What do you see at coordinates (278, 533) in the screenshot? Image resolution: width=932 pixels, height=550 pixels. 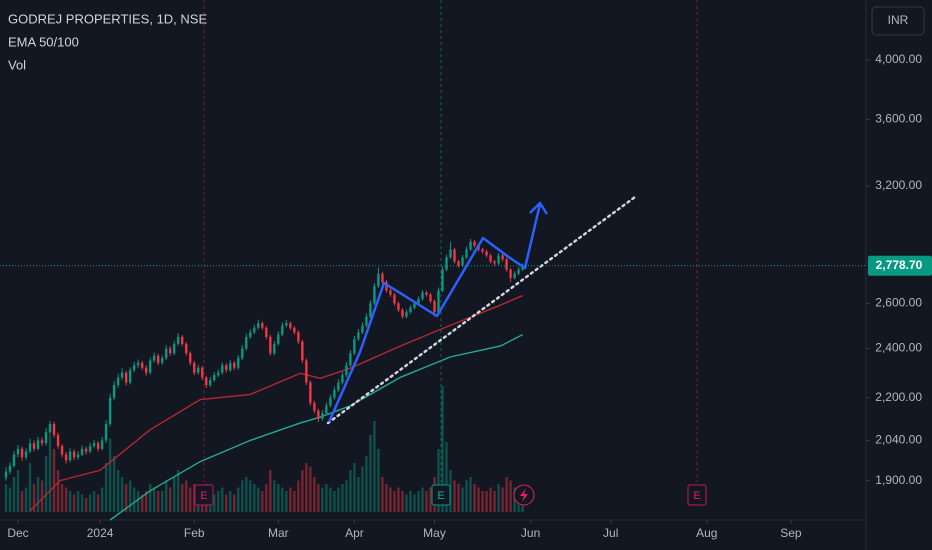 I see `x-tick-label: Mar` at bounding box center [278, 533].